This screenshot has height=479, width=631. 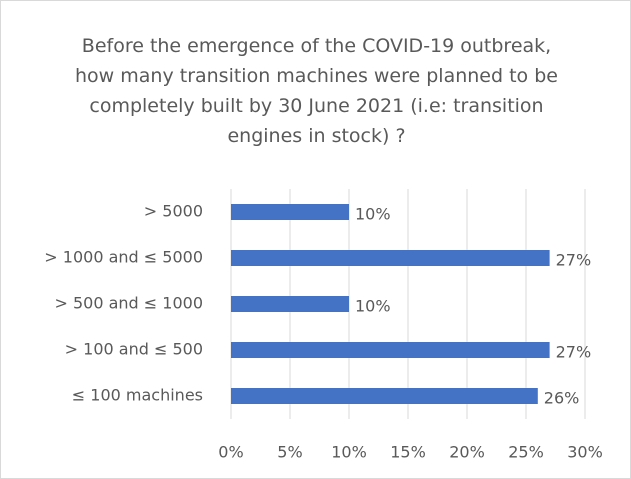 I want to click on x-tick-label: 25%, so click(x=526, y=452).